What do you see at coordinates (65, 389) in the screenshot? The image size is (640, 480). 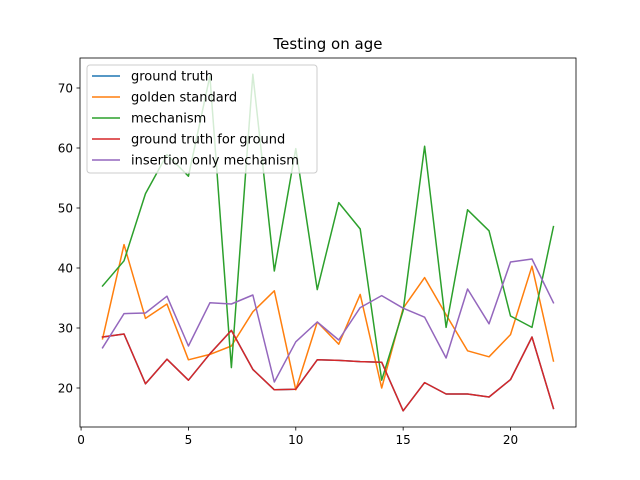 I see `y-tick-label: 20` at bounding box center [65, 389].